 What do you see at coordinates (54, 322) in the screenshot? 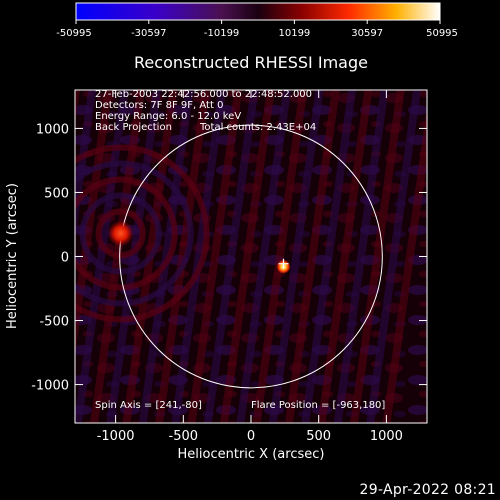
I see `y-tick-label: -500` at bounding box center [54, 322].